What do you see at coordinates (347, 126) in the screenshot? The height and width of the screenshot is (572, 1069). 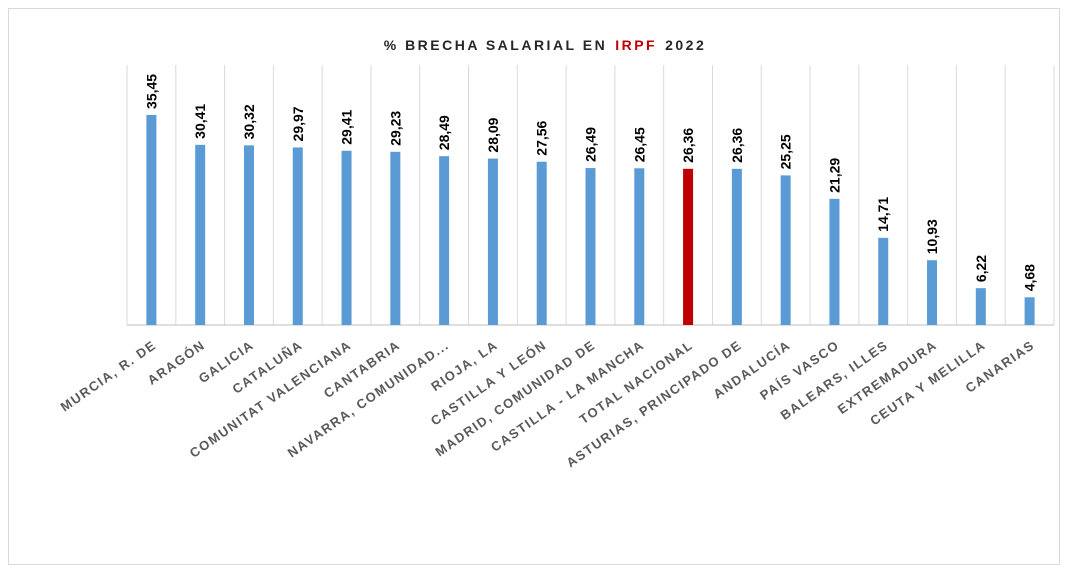 I see `data-label: 29,41` at bounding box center [347, 126].